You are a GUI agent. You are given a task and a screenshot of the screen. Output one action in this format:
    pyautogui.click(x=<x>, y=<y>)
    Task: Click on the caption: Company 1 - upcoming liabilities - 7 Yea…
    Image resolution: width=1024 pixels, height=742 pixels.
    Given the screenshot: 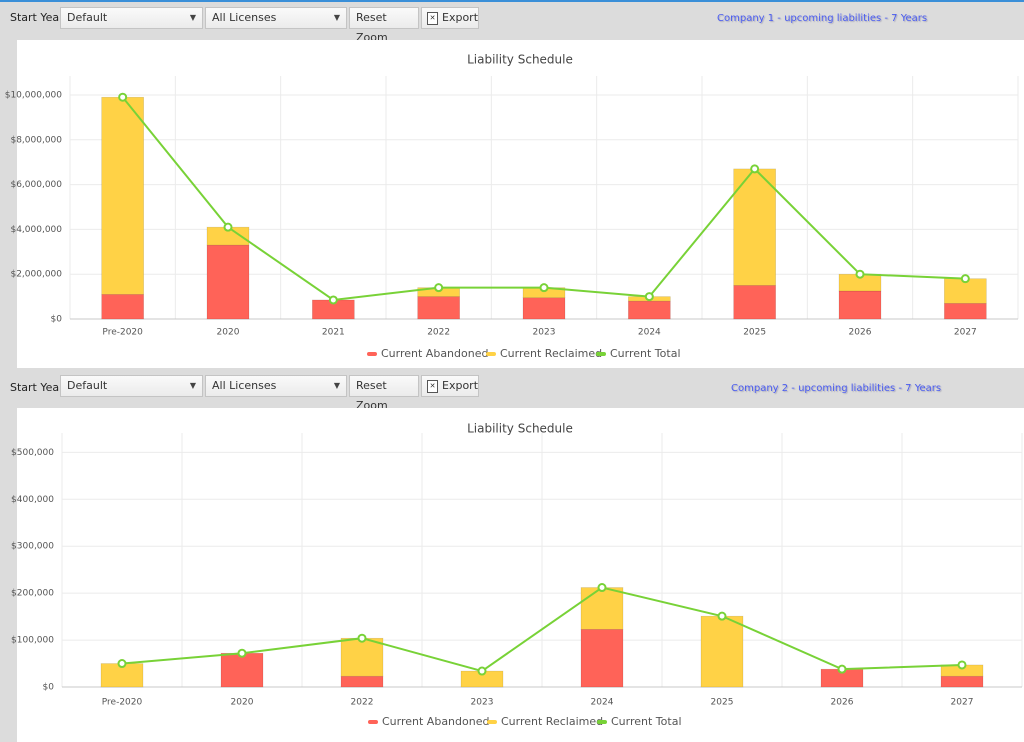 What is the action you would take?
    pyautogui.click(x=822, y=18)
    